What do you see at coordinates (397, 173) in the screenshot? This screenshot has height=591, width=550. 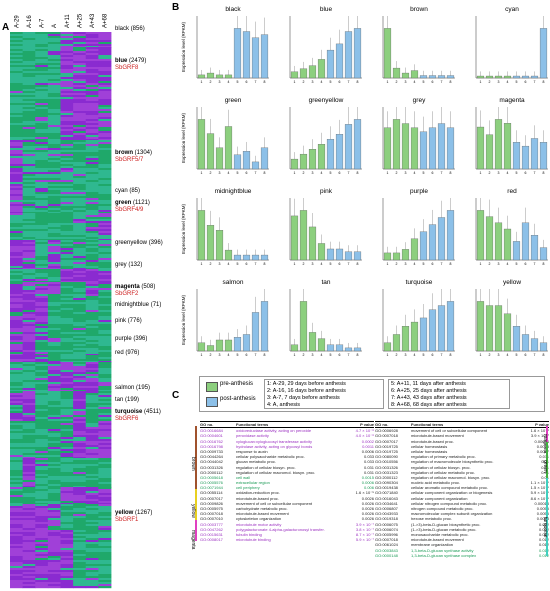 I see `x-tick-label: 2` at bounding box center [397, 173].